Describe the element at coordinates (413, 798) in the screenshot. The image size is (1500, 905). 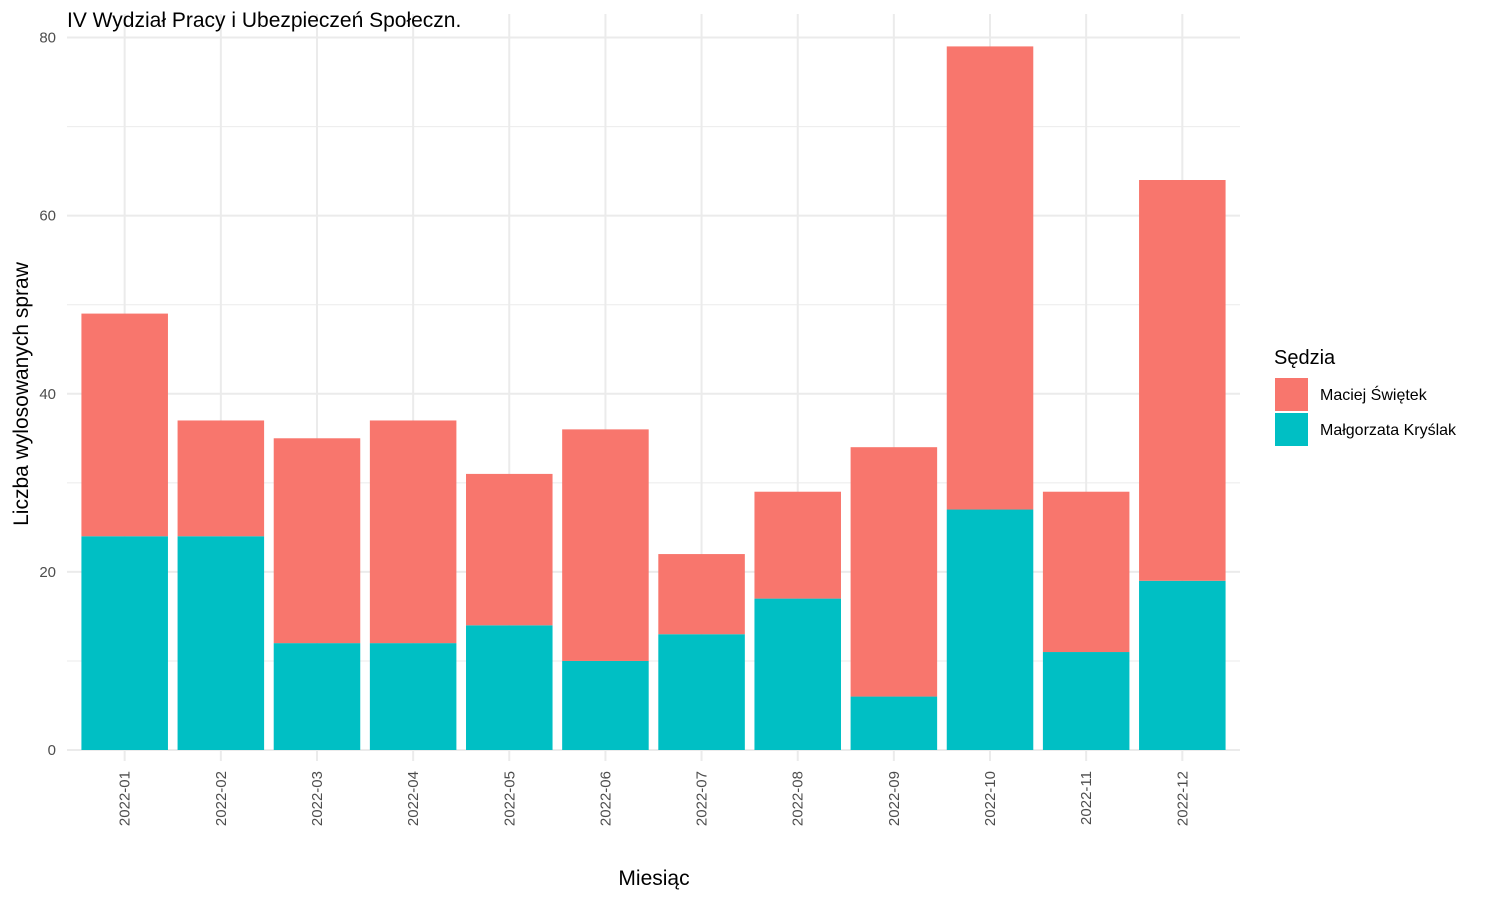
I see `x-tick-label: 2022-04` at that location.